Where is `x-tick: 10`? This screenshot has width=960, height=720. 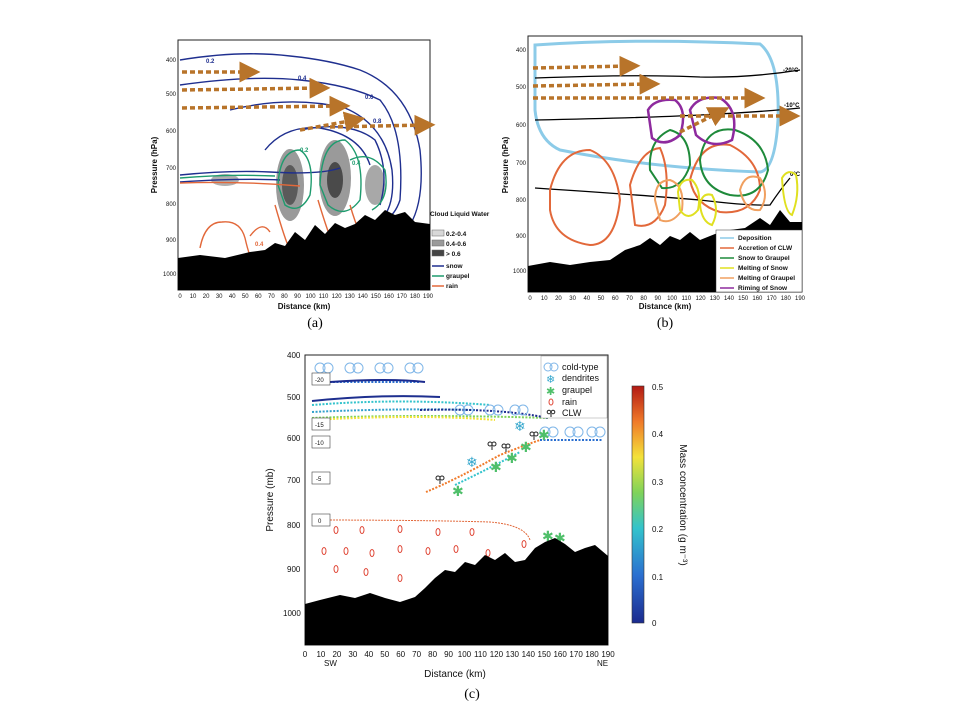
x-tick: 10 is located at coordinates (320, 654).